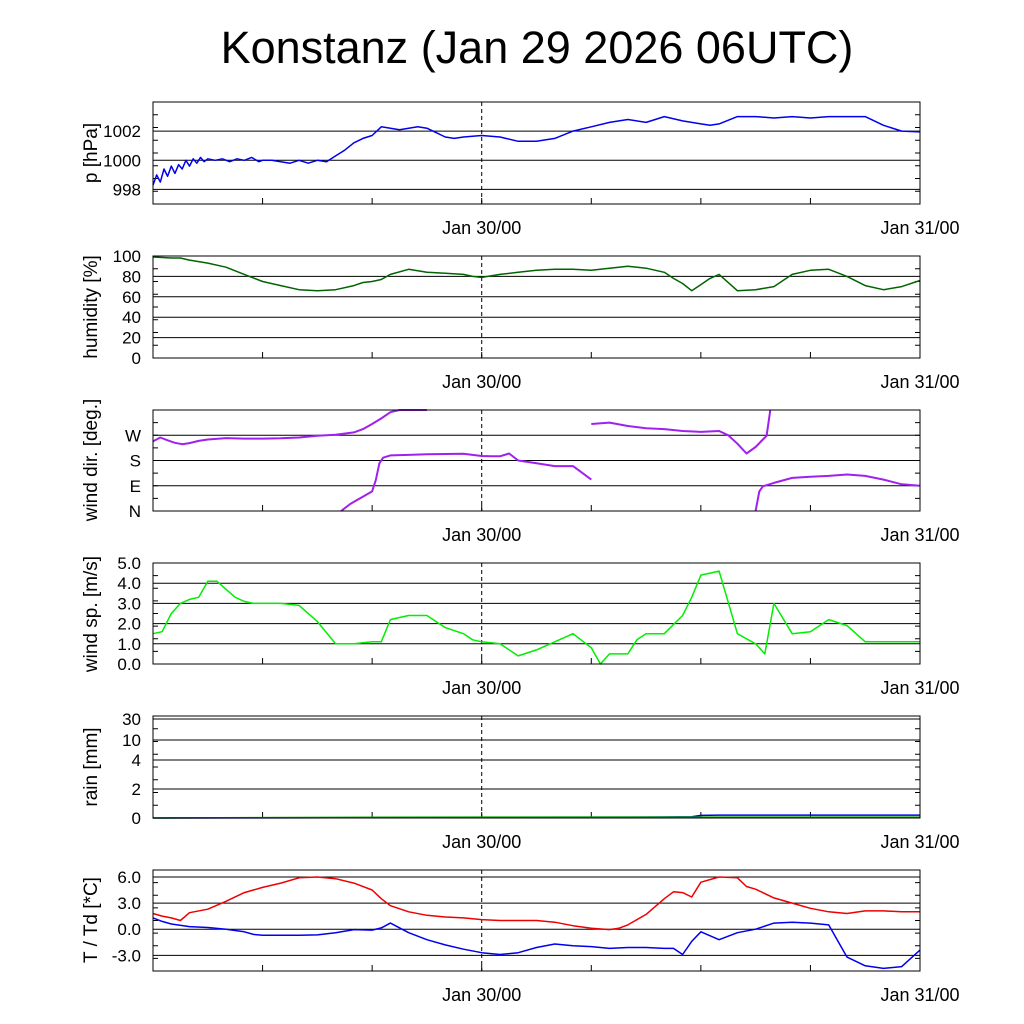 The image size is (1024, 1024). I want to click on plot-frame-humidity, so click(536, 307).